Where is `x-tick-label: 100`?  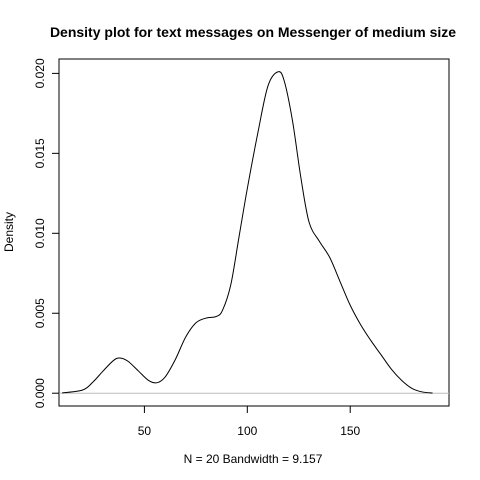
x-tick-label: 100 is located at coordinates (247, 431).